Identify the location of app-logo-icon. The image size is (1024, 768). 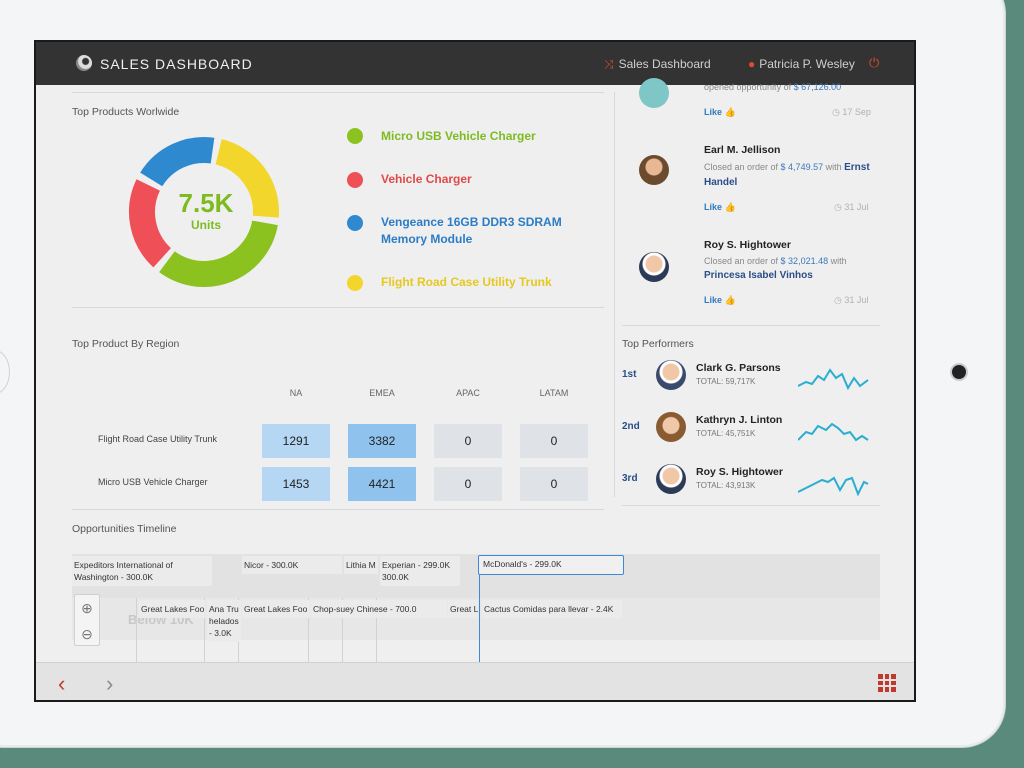
(84, 63).